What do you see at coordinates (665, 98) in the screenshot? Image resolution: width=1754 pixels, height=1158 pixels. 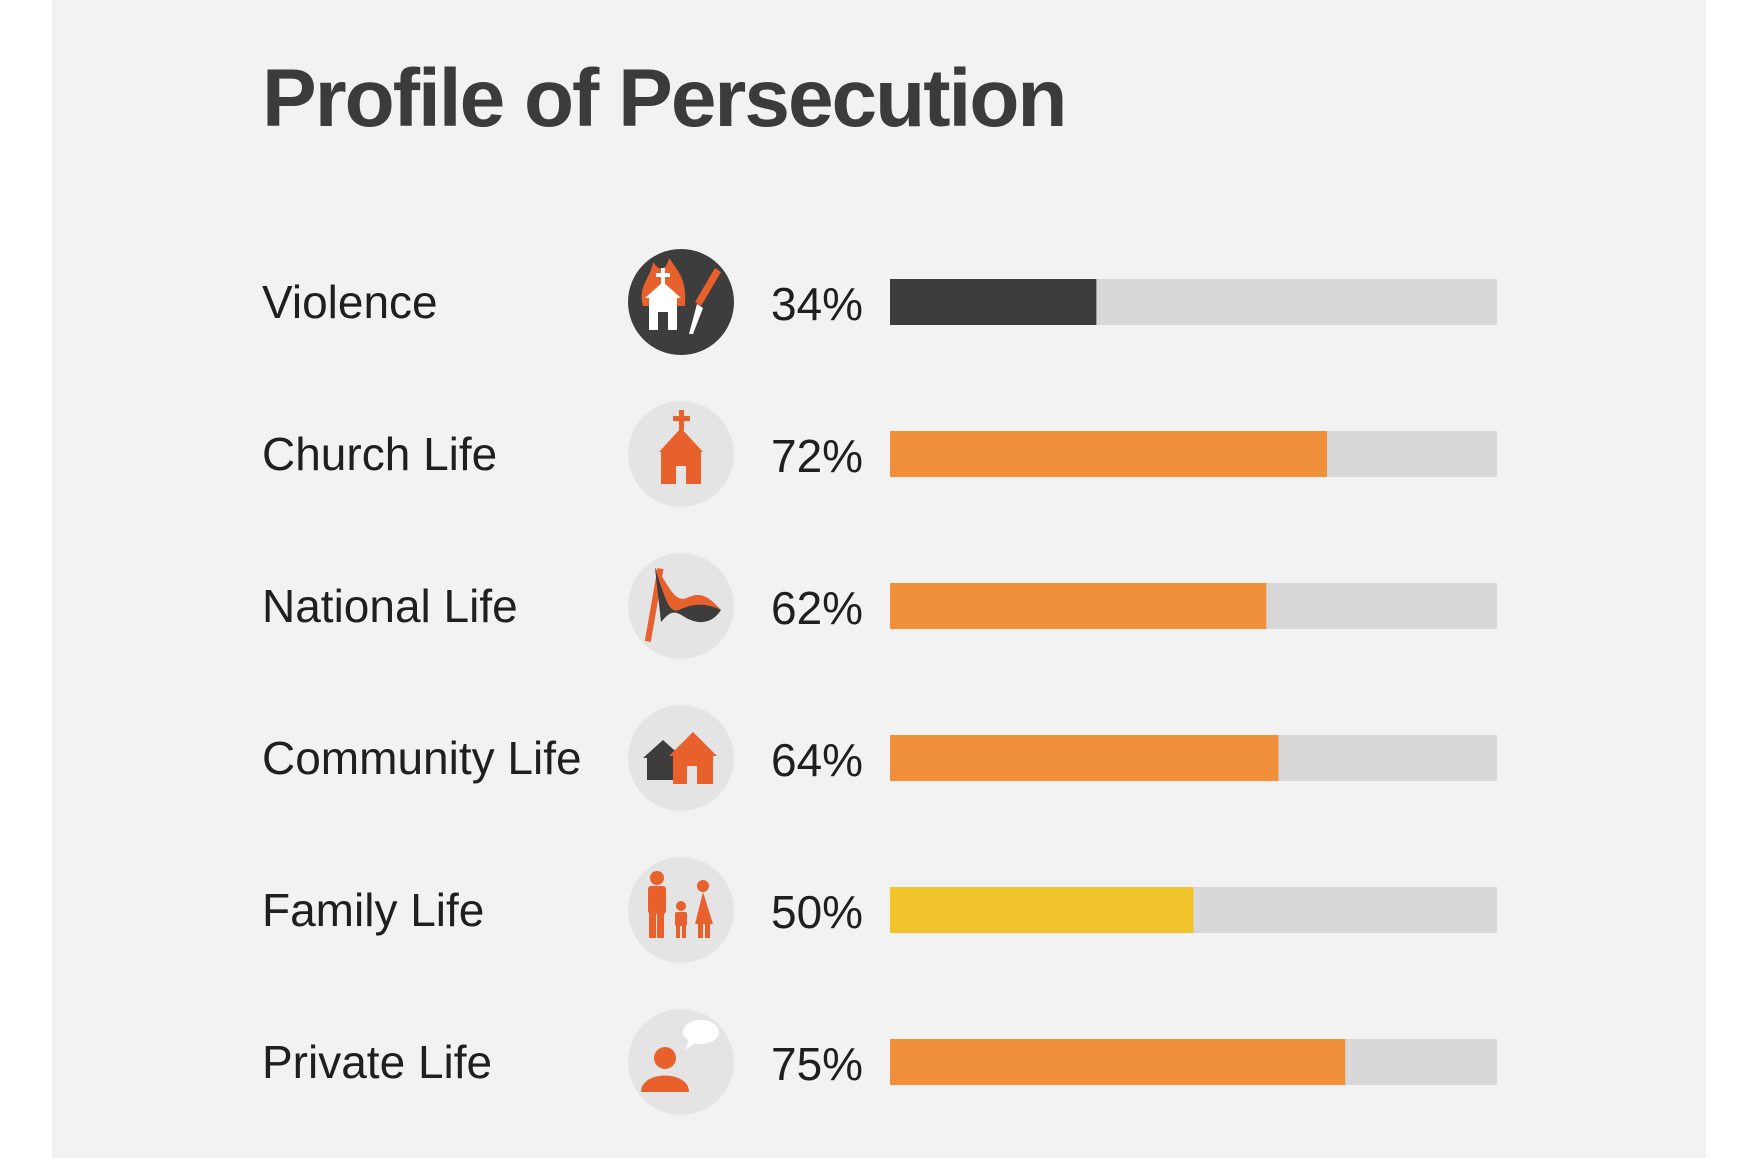 I see `chart-title: Profile of Persecution` at bounding box center [665, 98].